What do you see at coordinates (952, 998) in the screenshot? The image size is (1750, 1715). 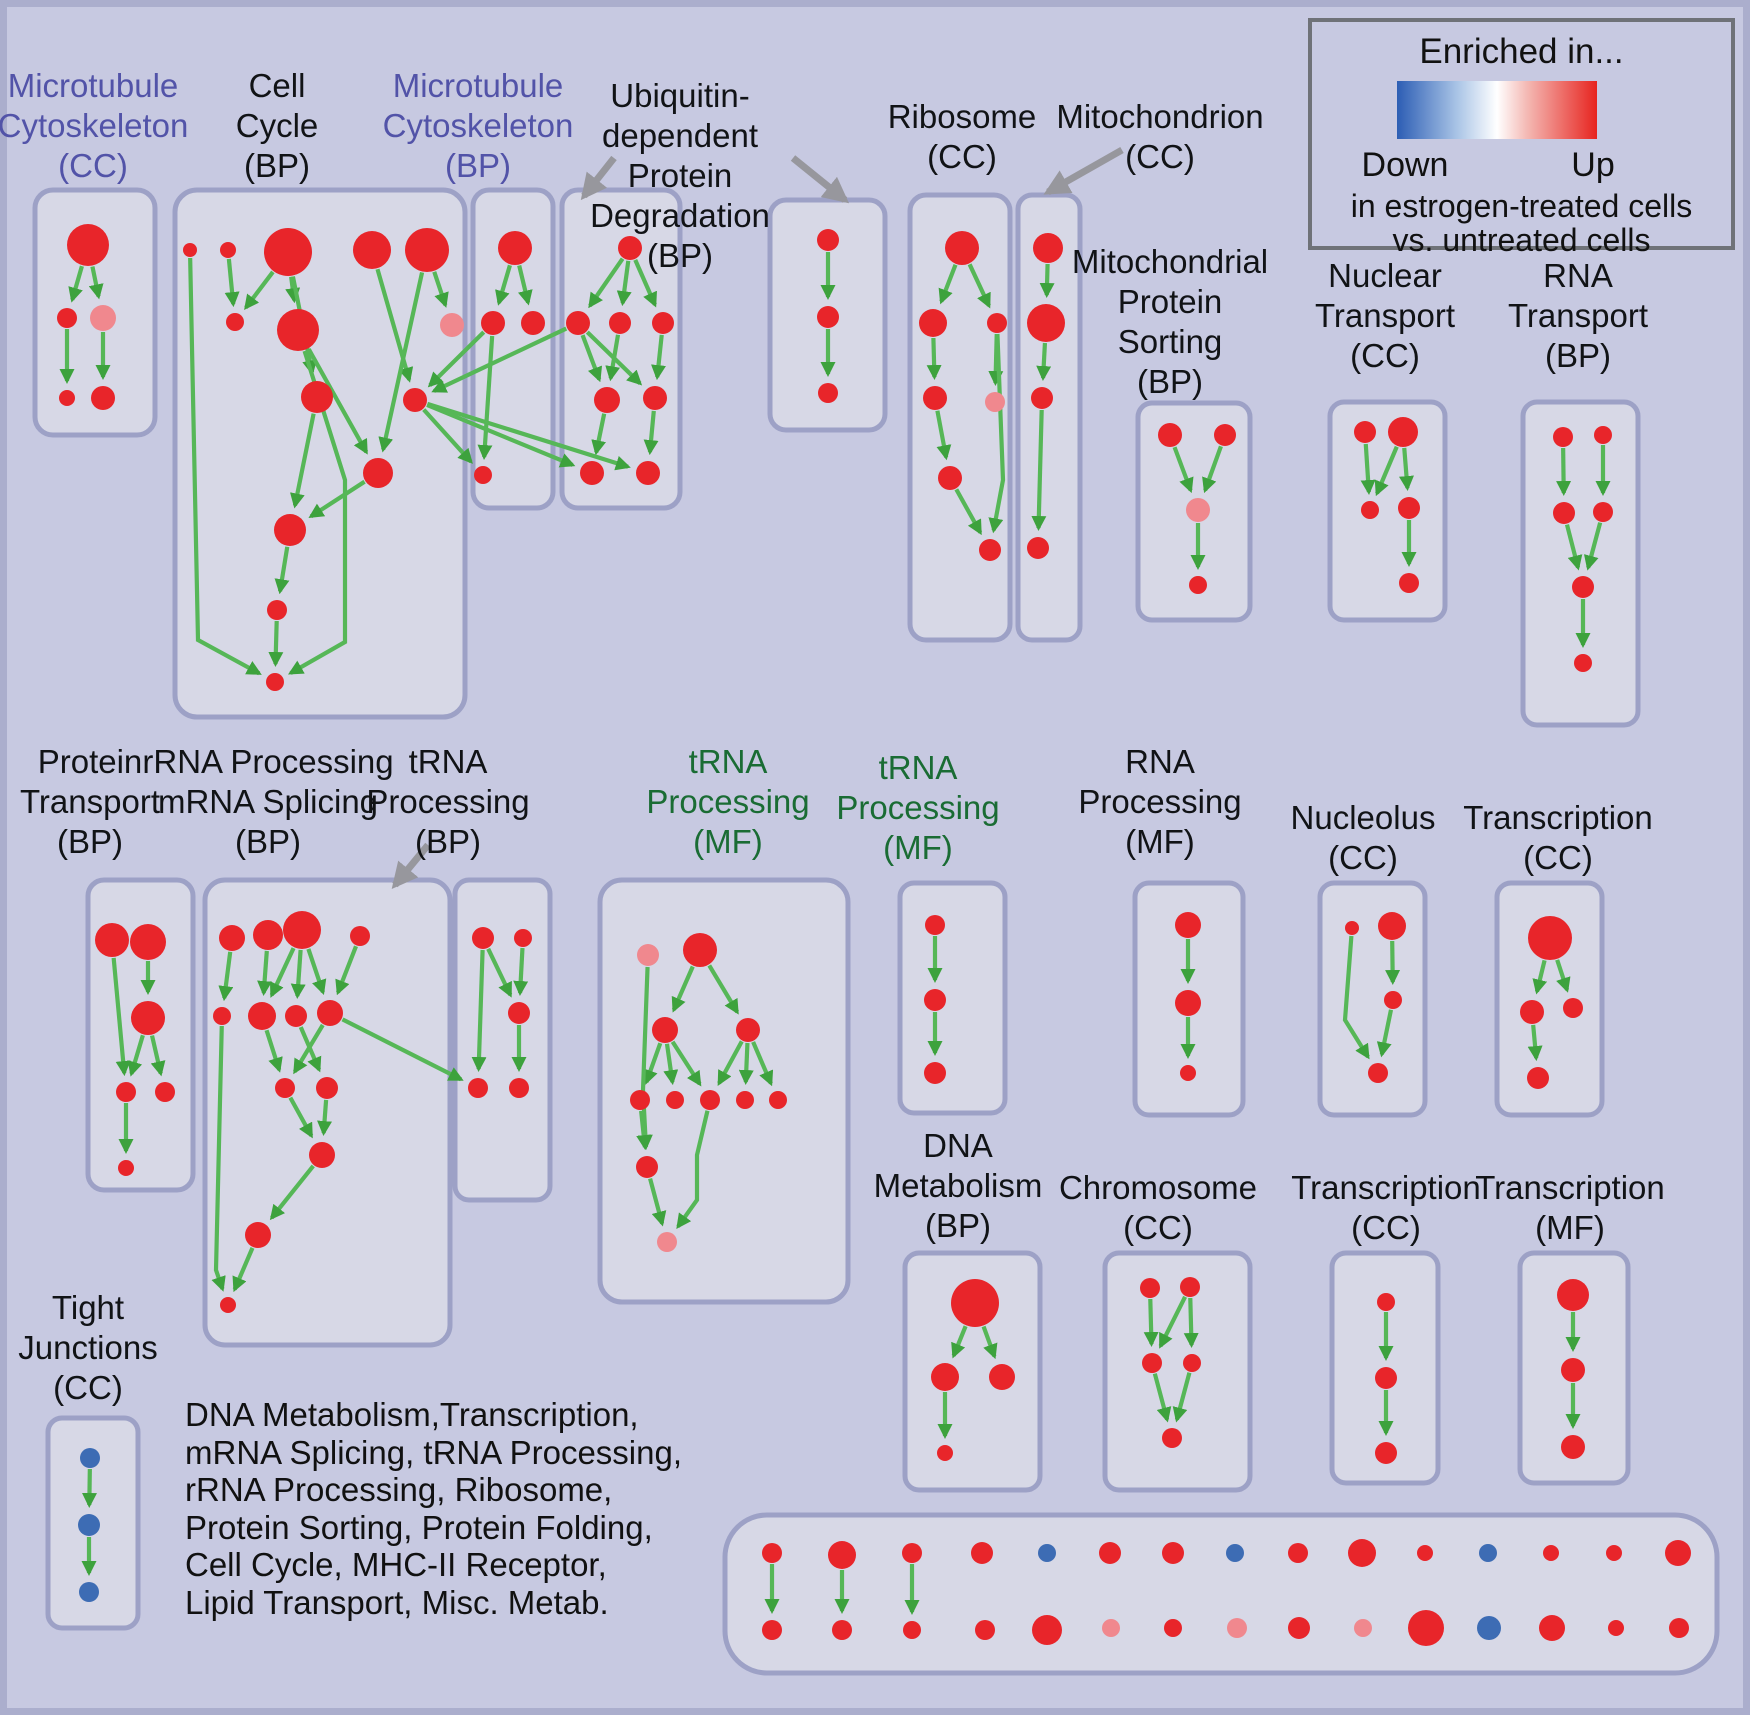 I see `cluster-box-trna-processing-mf-small` at bounding box center [952, 998].